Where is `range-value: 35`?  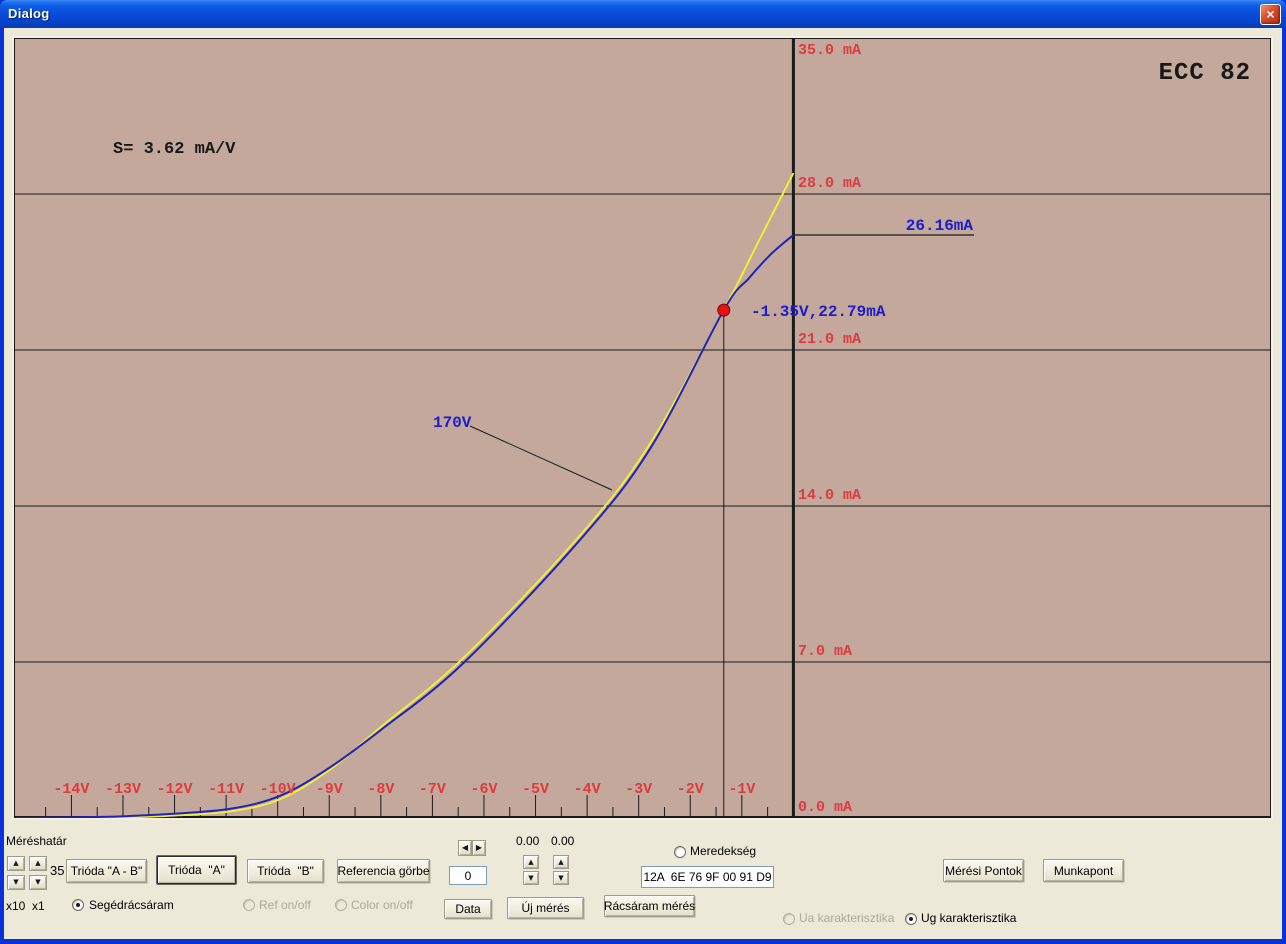 range-value: 35 is located at coordinates (57, 870).